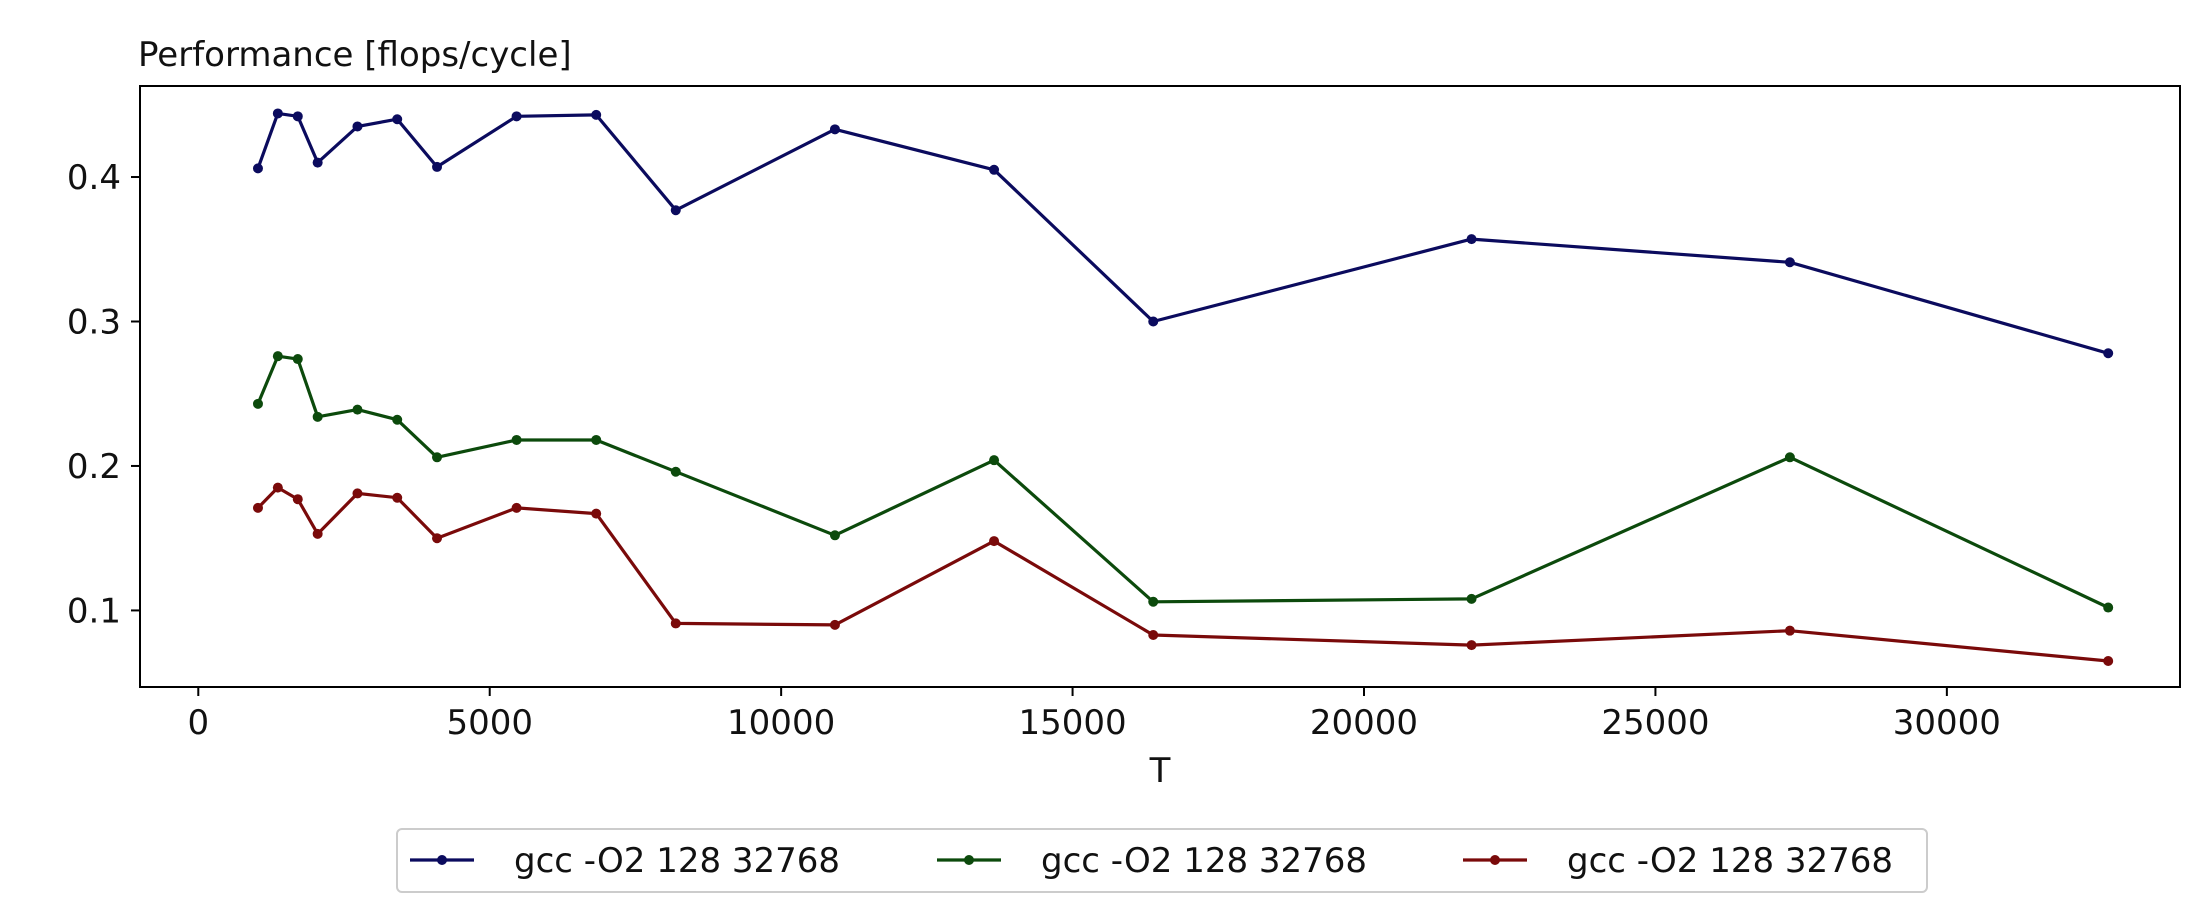  I want to click on x-axis-label: T, so click(1160, 771).